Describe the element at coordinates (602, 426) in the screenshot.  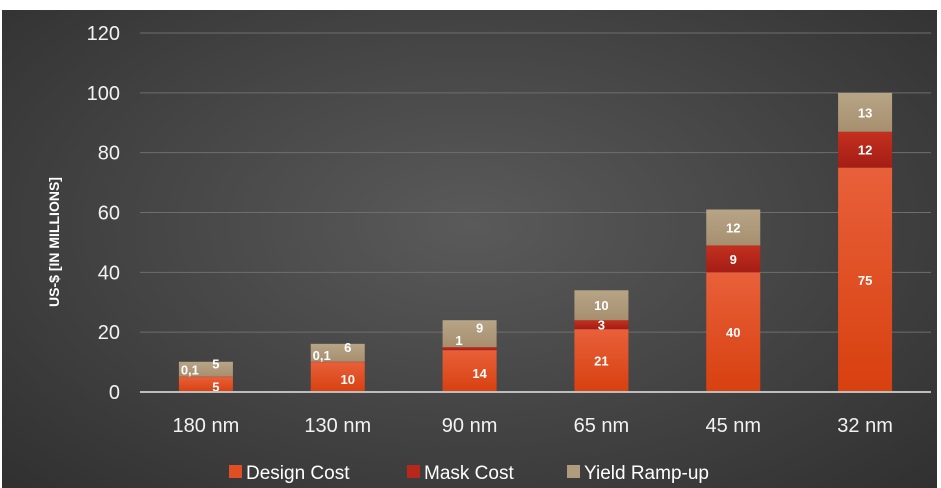
I see `x-tick-label: 65 nm` at that location.